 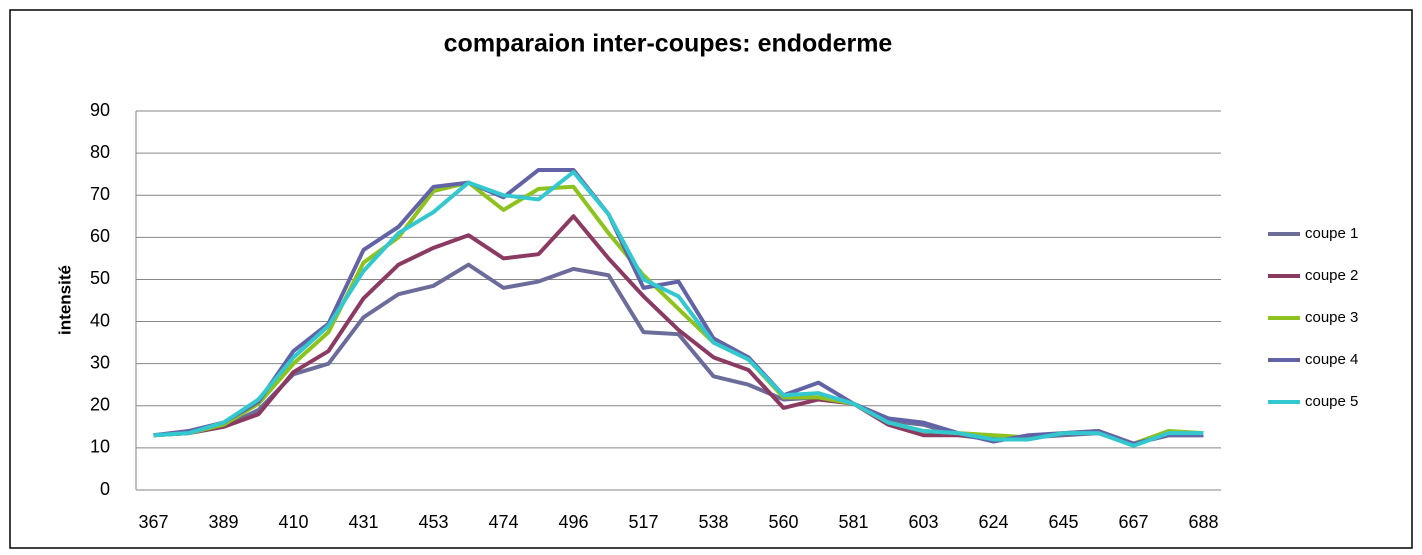 I want to click on x-tick-label: 474, so click(x=503, y=522).